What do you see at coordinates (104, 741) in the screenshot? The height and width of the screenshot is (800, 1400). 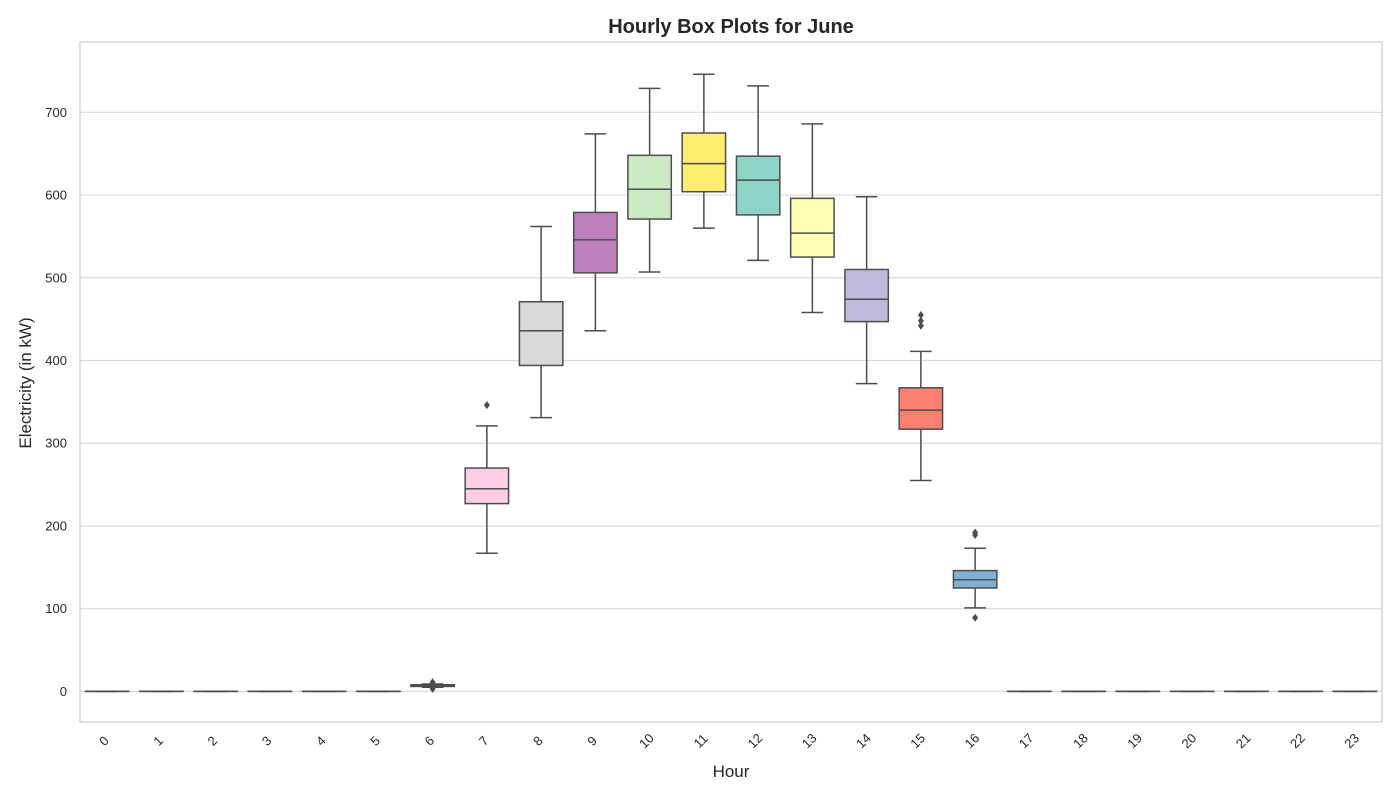 I see `x-tick-label: 0` at bounding box center [104, 741].